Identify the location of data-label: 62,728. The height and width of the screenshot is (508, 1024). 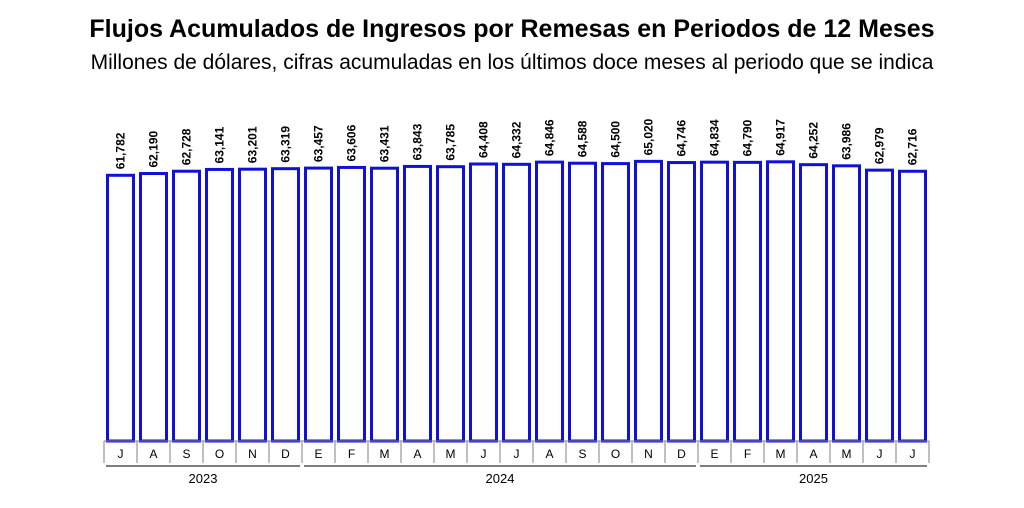
(187, 146).